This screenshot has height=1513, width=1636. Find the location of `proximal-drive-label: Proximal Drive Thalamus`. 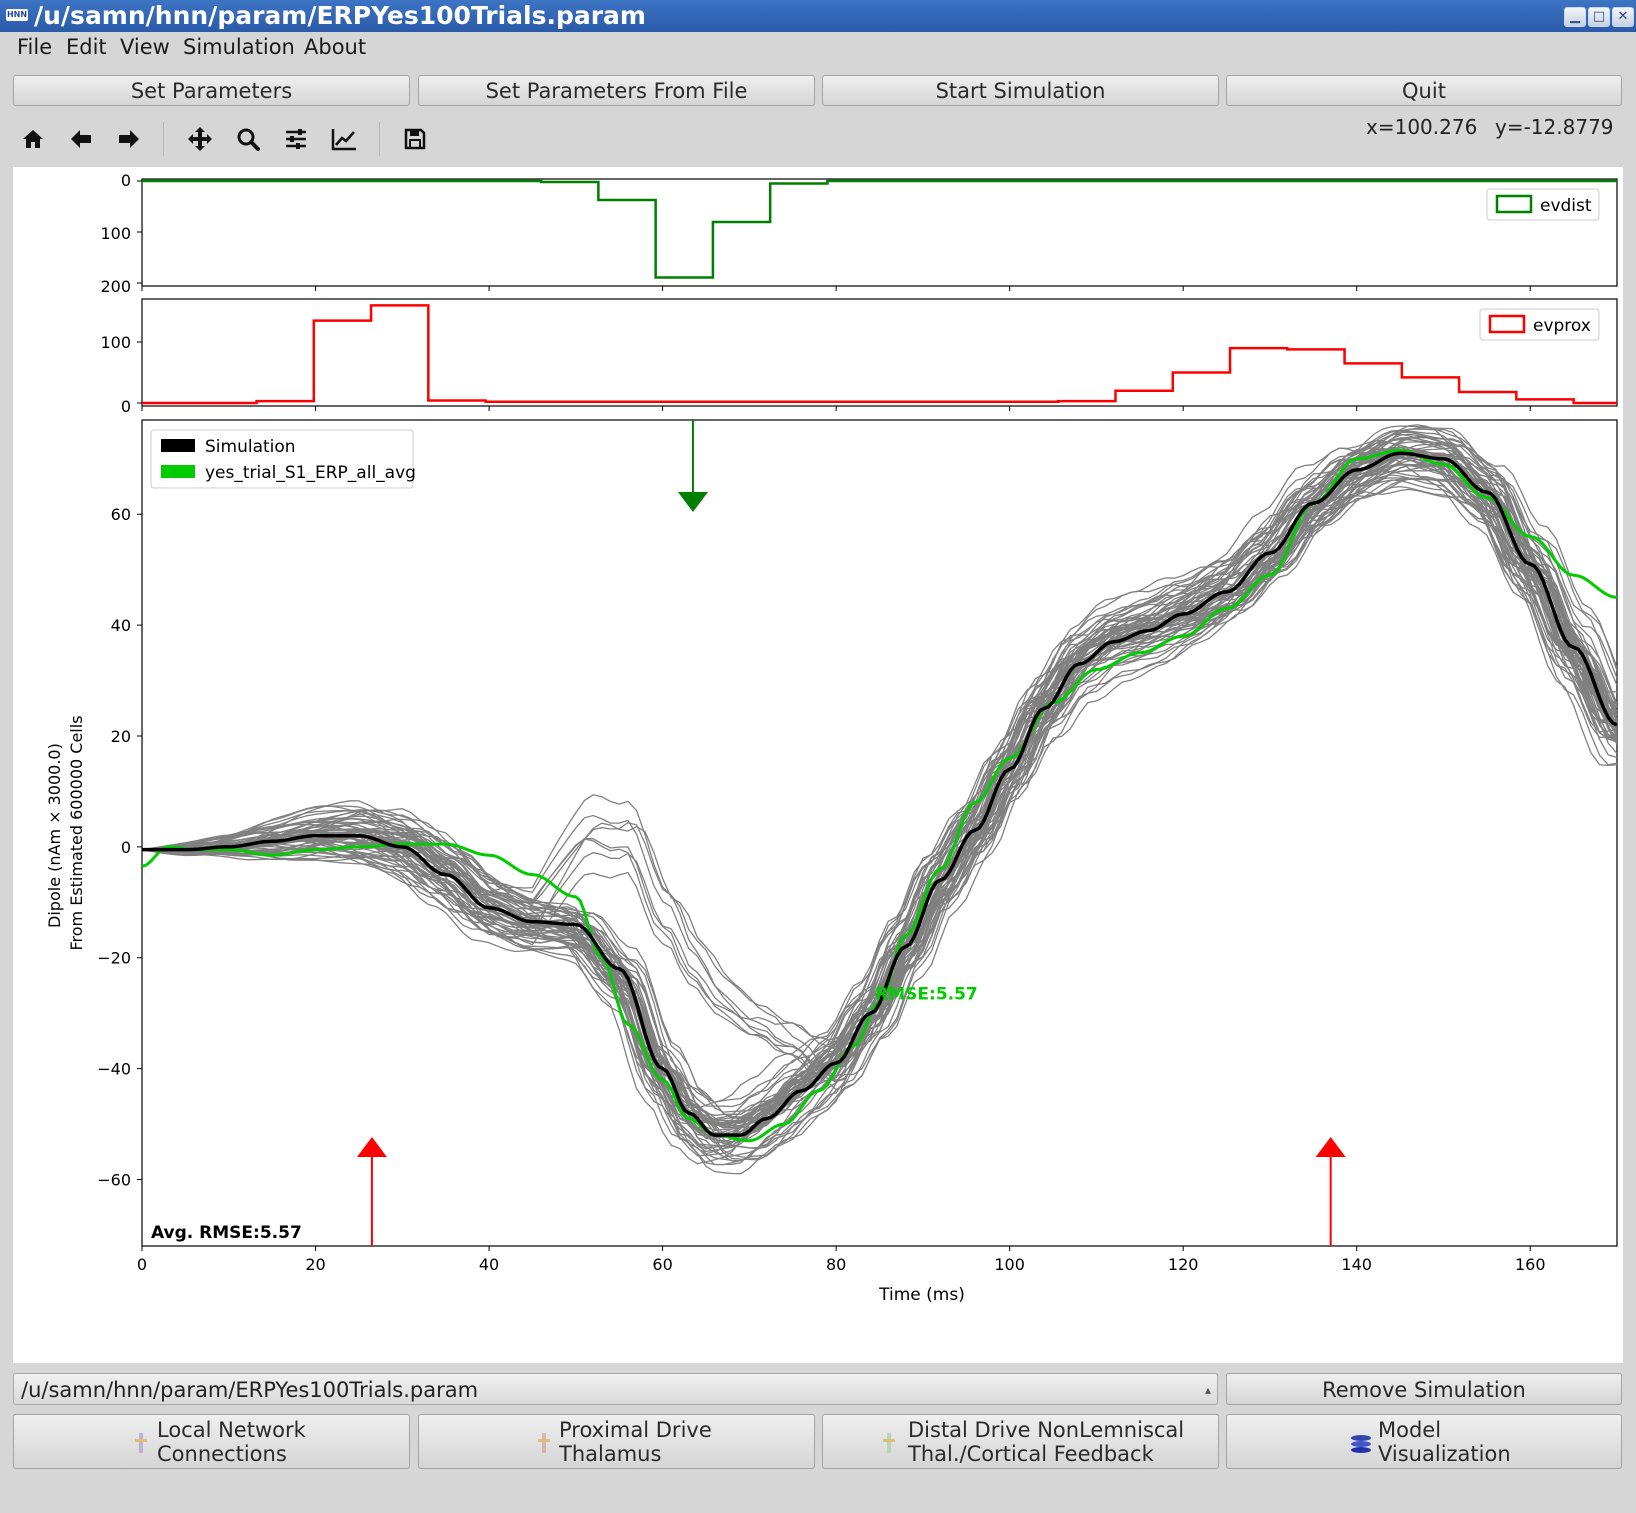

proximal-drive-label: Proximal Drive Thalamus is located at coordinates (635, 1442).